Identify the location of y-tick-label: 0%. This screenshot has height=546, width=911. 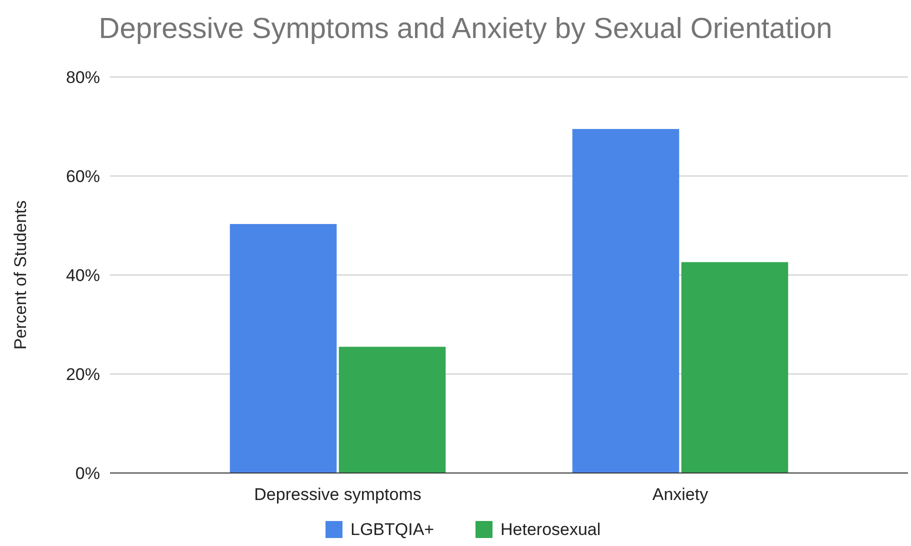
(87, 473).